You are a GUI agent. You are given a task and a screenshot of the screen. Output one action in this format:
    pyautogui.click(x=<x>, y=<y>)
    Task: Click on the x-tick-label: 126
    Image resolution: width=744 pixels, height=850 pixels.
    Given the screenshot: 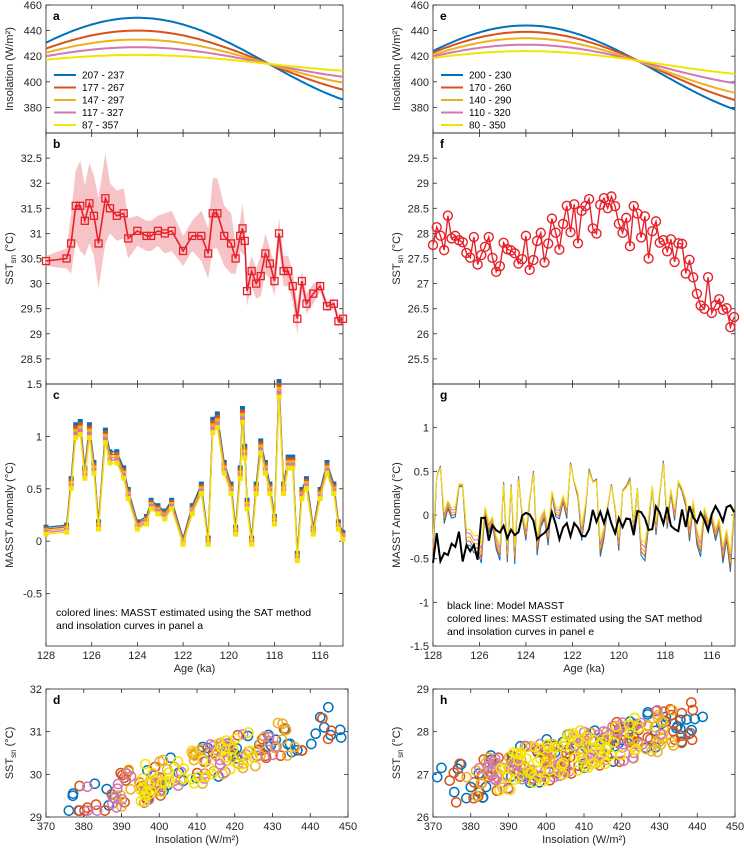 What is the action you would take?
    pyautogui.click(x=479, y=656)
    